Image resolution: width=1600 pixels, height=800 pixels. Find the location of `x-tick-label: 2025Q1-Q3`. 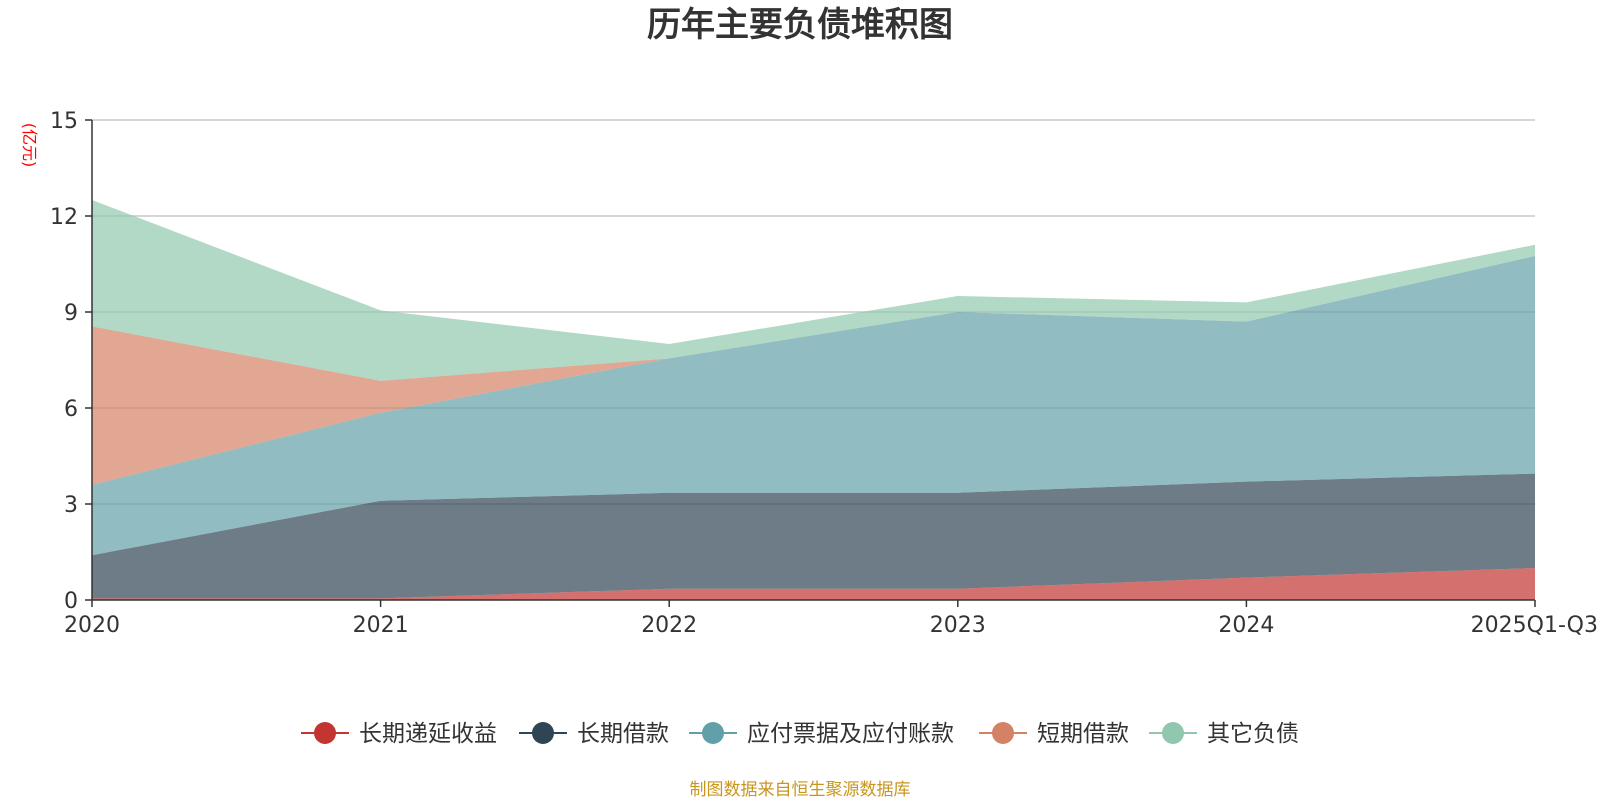

x-tick-label: 2025Q1-Q3 is located at coordinates (1534, 625).